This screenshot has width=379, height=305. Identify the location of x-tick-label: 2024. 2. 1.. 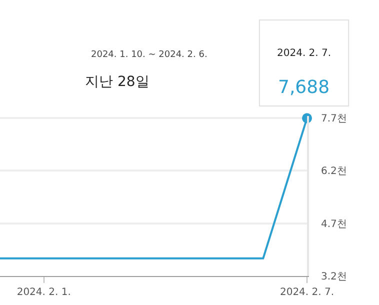
(43, 292).